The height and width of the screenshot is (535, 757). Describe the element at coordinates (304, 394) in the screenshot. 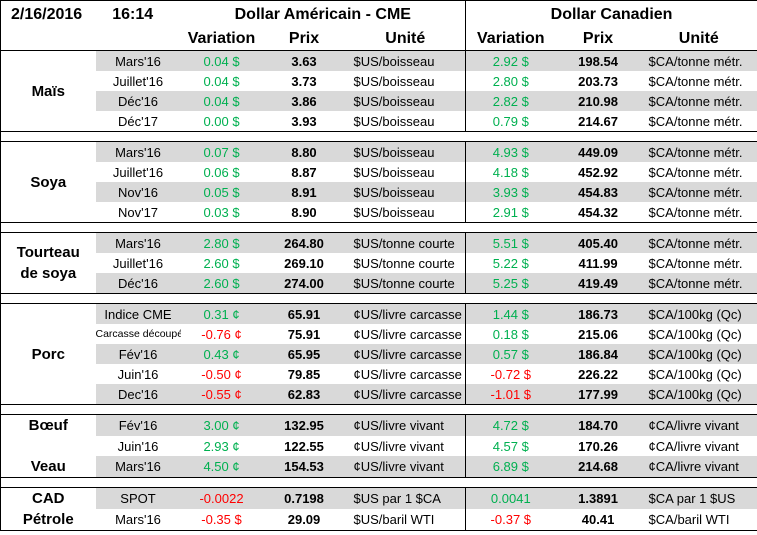

I see `usd-price: 62.83` at that location.